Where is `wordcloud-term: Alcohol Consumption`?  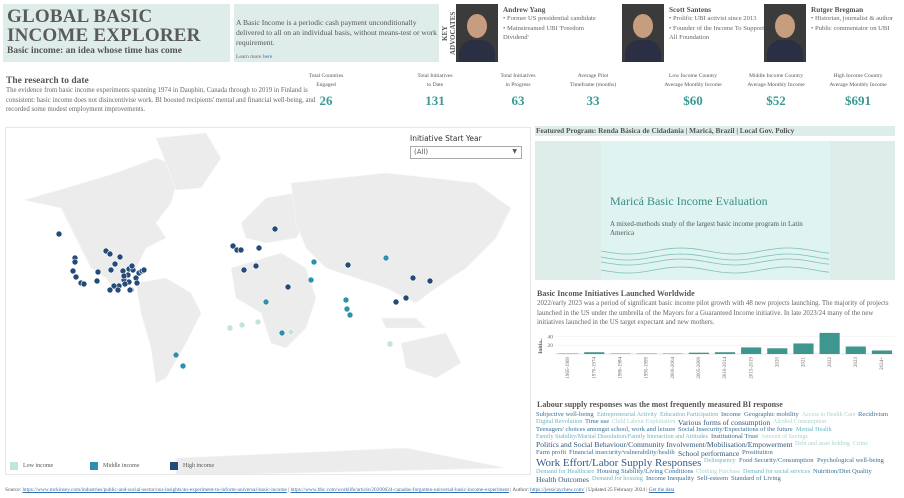
wordcloud-term: Alcohol Consumption is located at coordinates (800, 422).